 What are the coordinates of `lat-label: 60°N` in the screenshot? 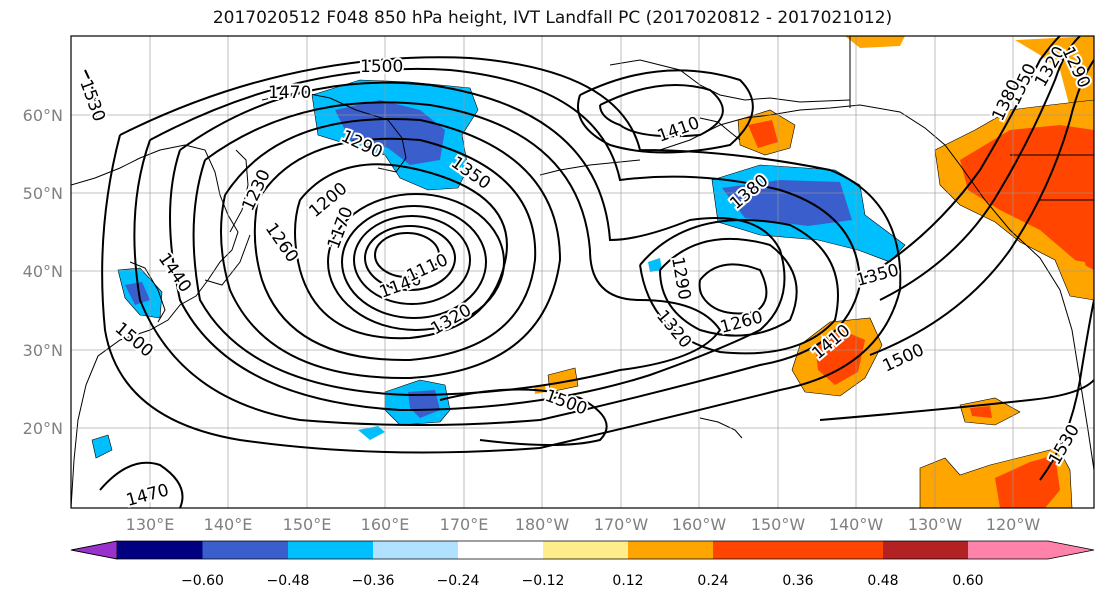 It's located at (43, 115).